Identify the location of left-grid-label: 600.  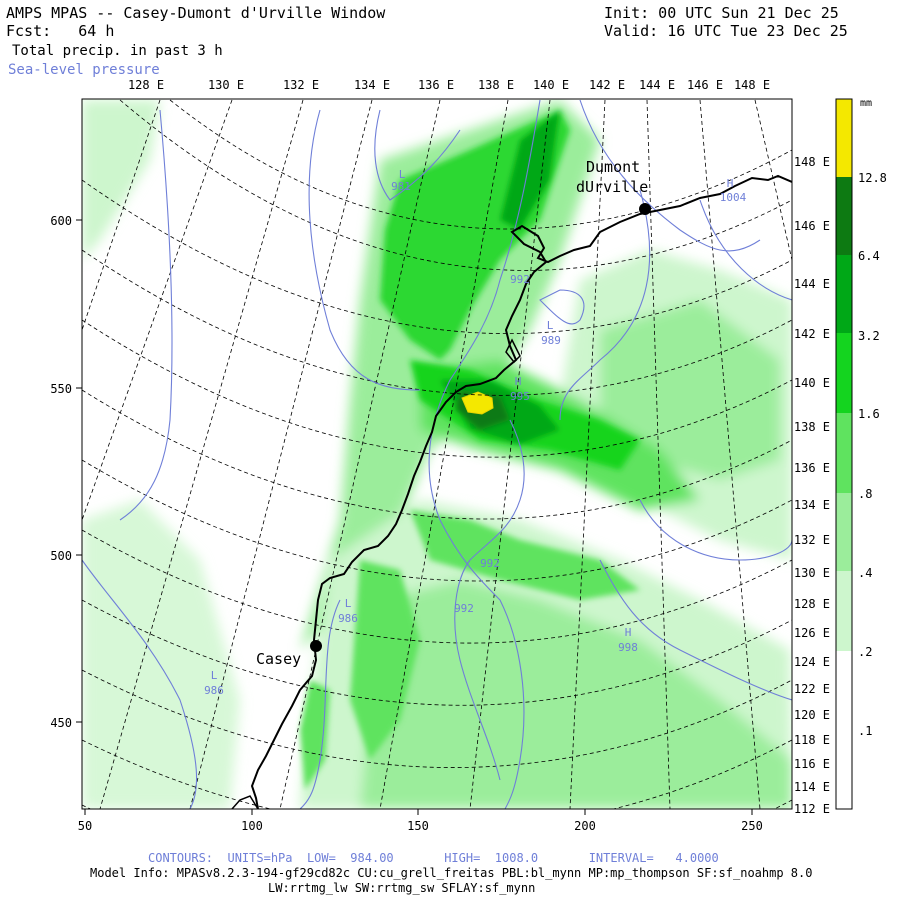
(61, 221).